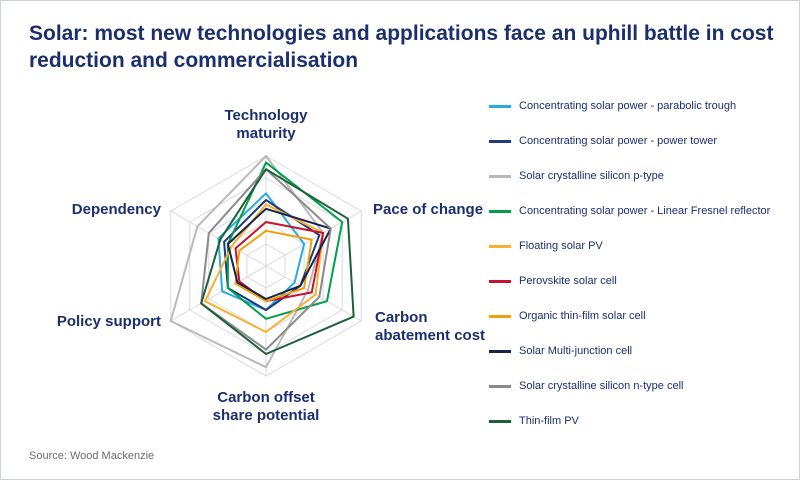  I want to click on legend-item-solar-crystalline-silicon-n-type-cell: Solar crystalline silicon n-type cell, so click(640, 386).